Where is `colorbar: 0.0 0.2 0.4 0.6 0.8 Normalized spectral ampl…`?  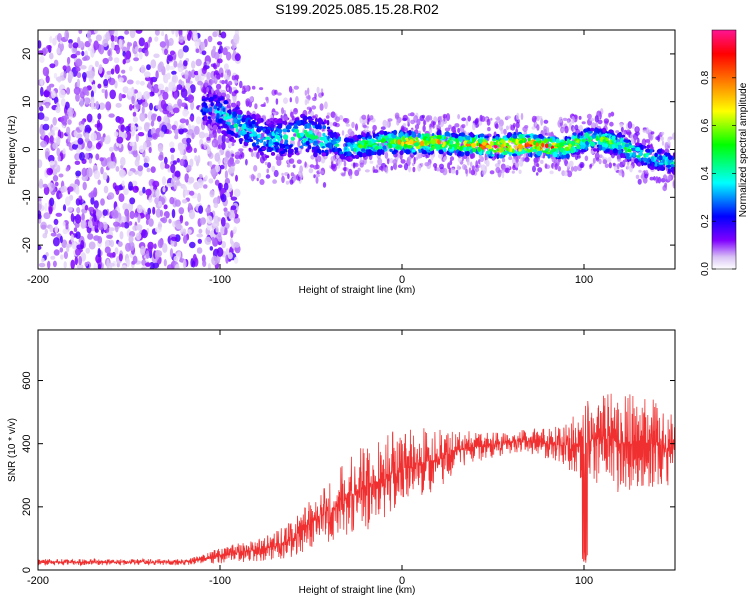
colorbar: 0.0 0.2 0.4 0.6 0.8 Normalized spectral ampl… is located at coordinates (724, 152).